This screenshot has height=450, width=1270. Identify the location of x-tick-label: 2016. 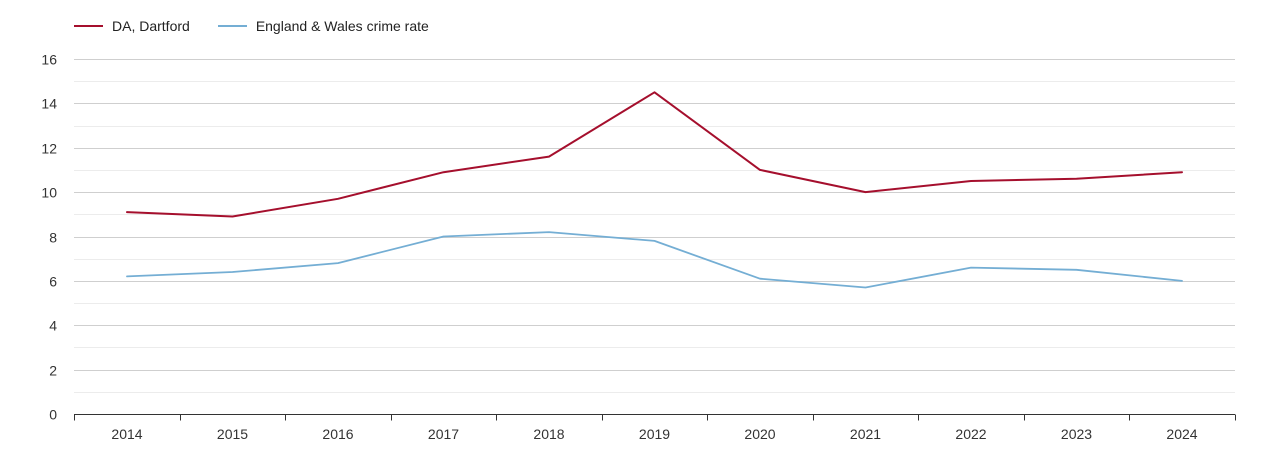
(337, 434).